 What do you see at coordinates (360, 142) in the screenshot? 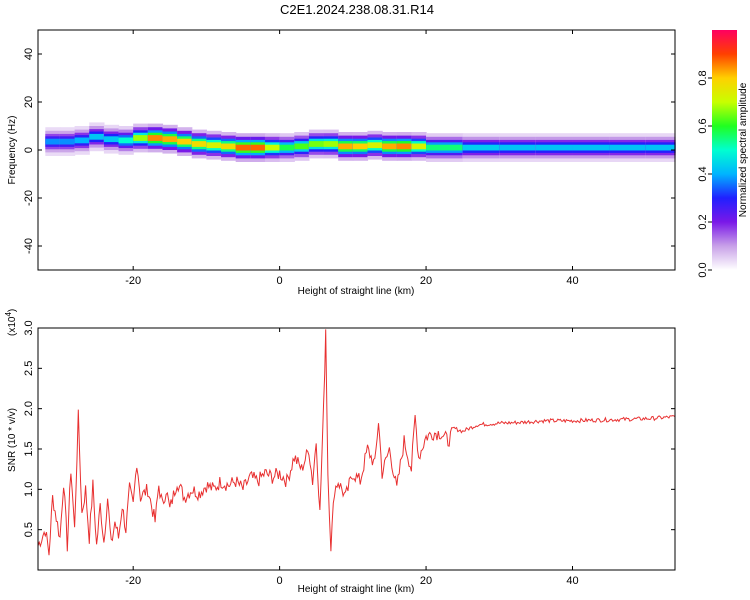
I see `spectrogram-marks` at bounding box center [360, 142].